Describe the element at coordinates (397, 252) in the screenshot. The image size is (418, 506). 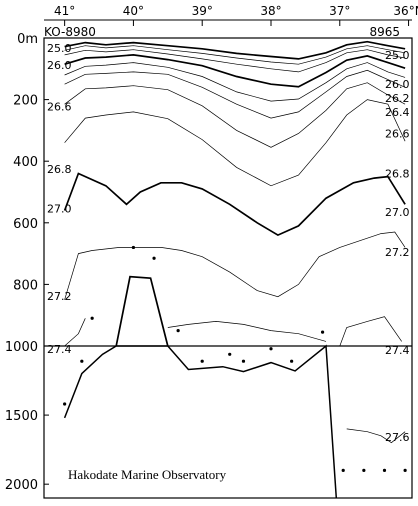
I see `contour-label-right: 27.2` at that location.